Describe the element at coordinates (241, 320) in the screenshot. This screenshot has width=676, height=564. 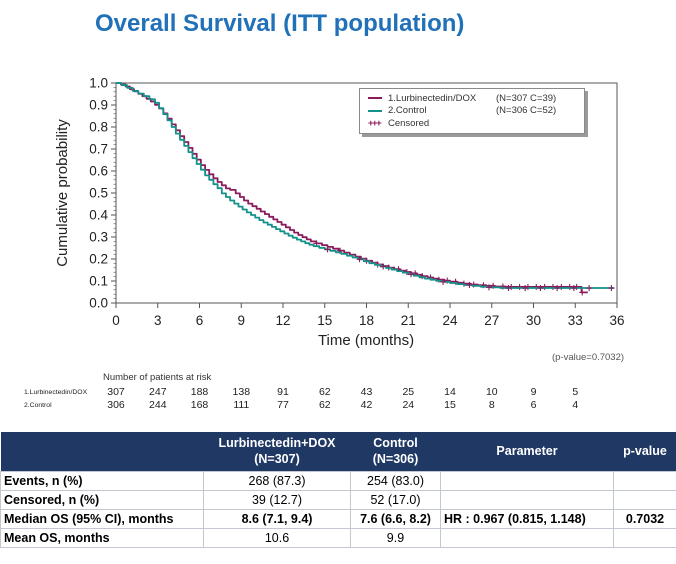
I see `x-tick-label: 9` at that location.